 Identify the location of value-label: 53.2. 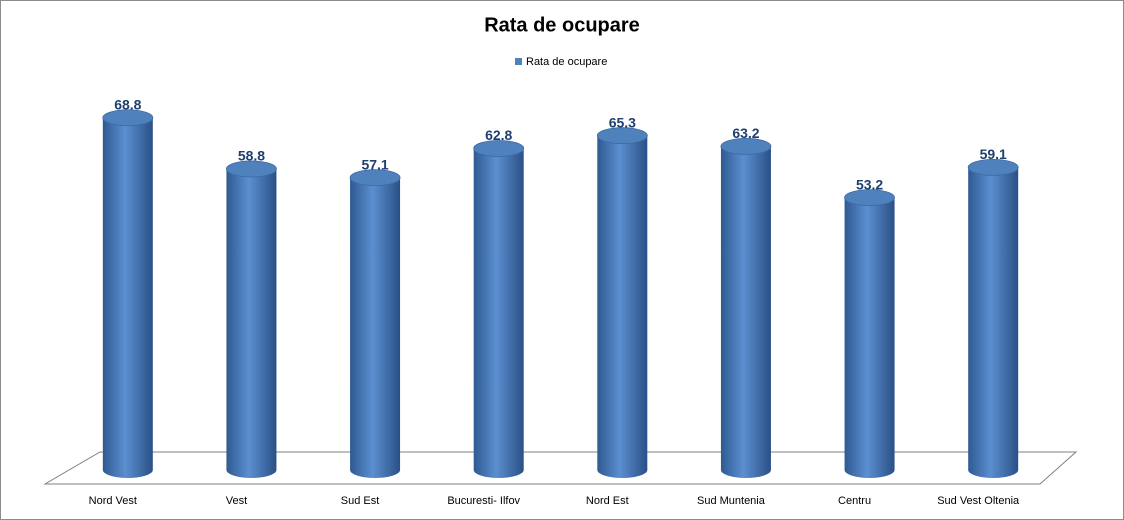
(869, 184).